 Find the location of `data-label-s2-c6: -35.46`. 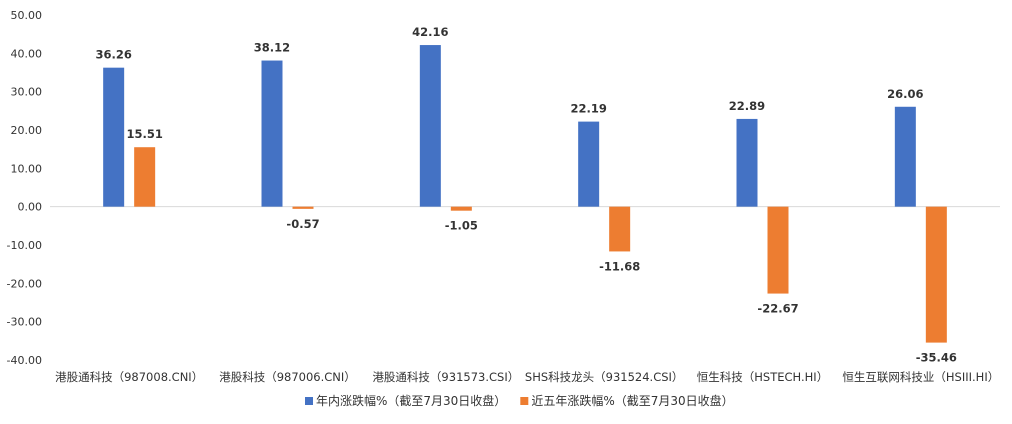

data-label-s2-c6: -35.46 is located at coordinates (936, 358).